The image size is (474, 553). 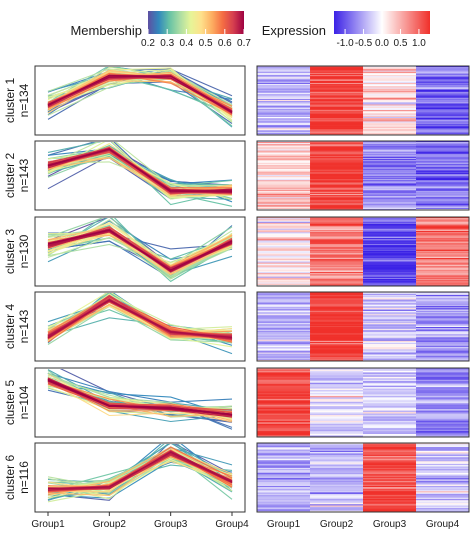 What do you see at coordinates (171, 524) in the screenshot?
I see `x-tick-label: Group3` at bounding box center [171, 524].